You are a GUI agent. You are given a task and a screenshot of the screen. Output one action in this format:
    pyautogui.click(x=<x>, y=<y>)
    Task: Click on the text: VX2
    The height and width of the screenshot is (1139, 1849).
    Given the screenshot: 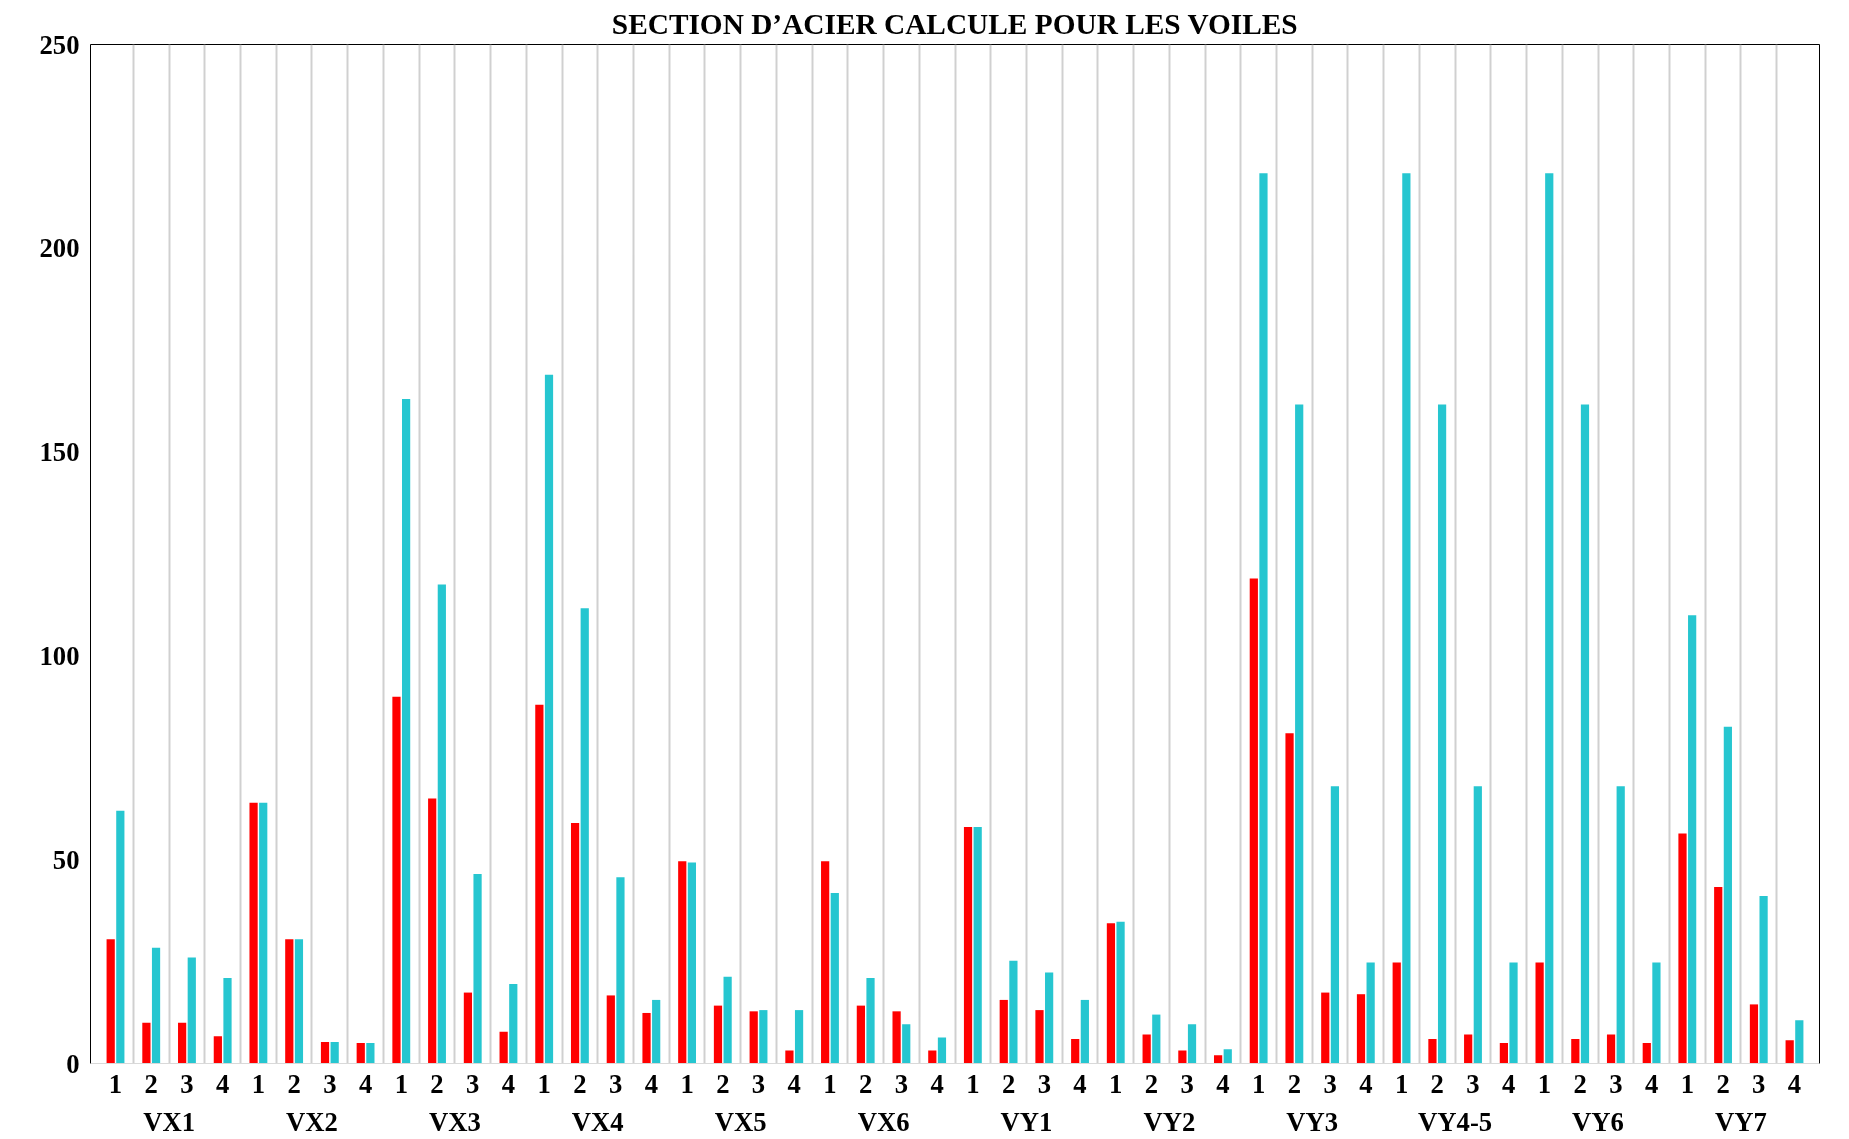 What is the action you would take?
    pyautogui.click(x=312, y=1121)
    